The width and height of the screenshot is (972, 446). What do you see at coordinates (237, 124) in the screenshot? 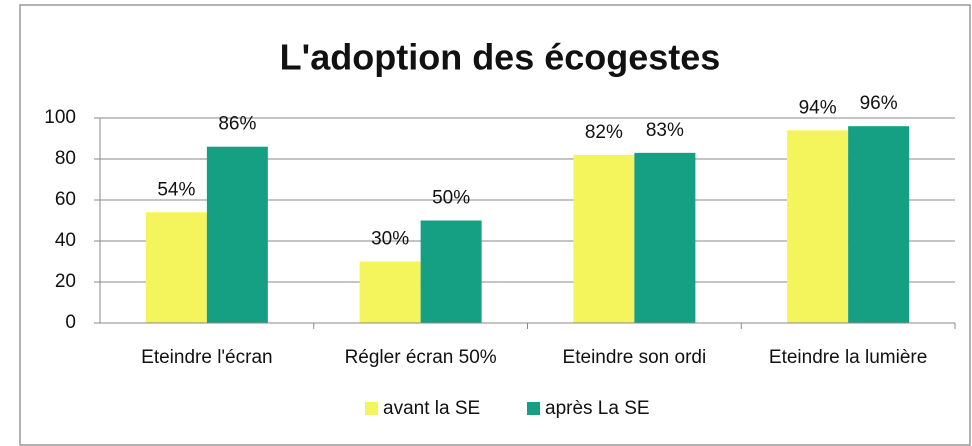
I see `value-label: 86%` at bounding box center [237, 124].